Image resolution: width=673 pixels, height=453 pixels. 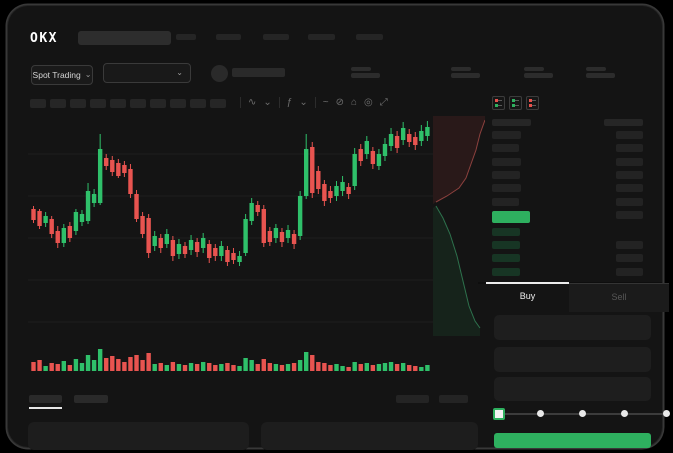 I want to click on bottom-tab-1-skeleton, so click(x=45, y=399).